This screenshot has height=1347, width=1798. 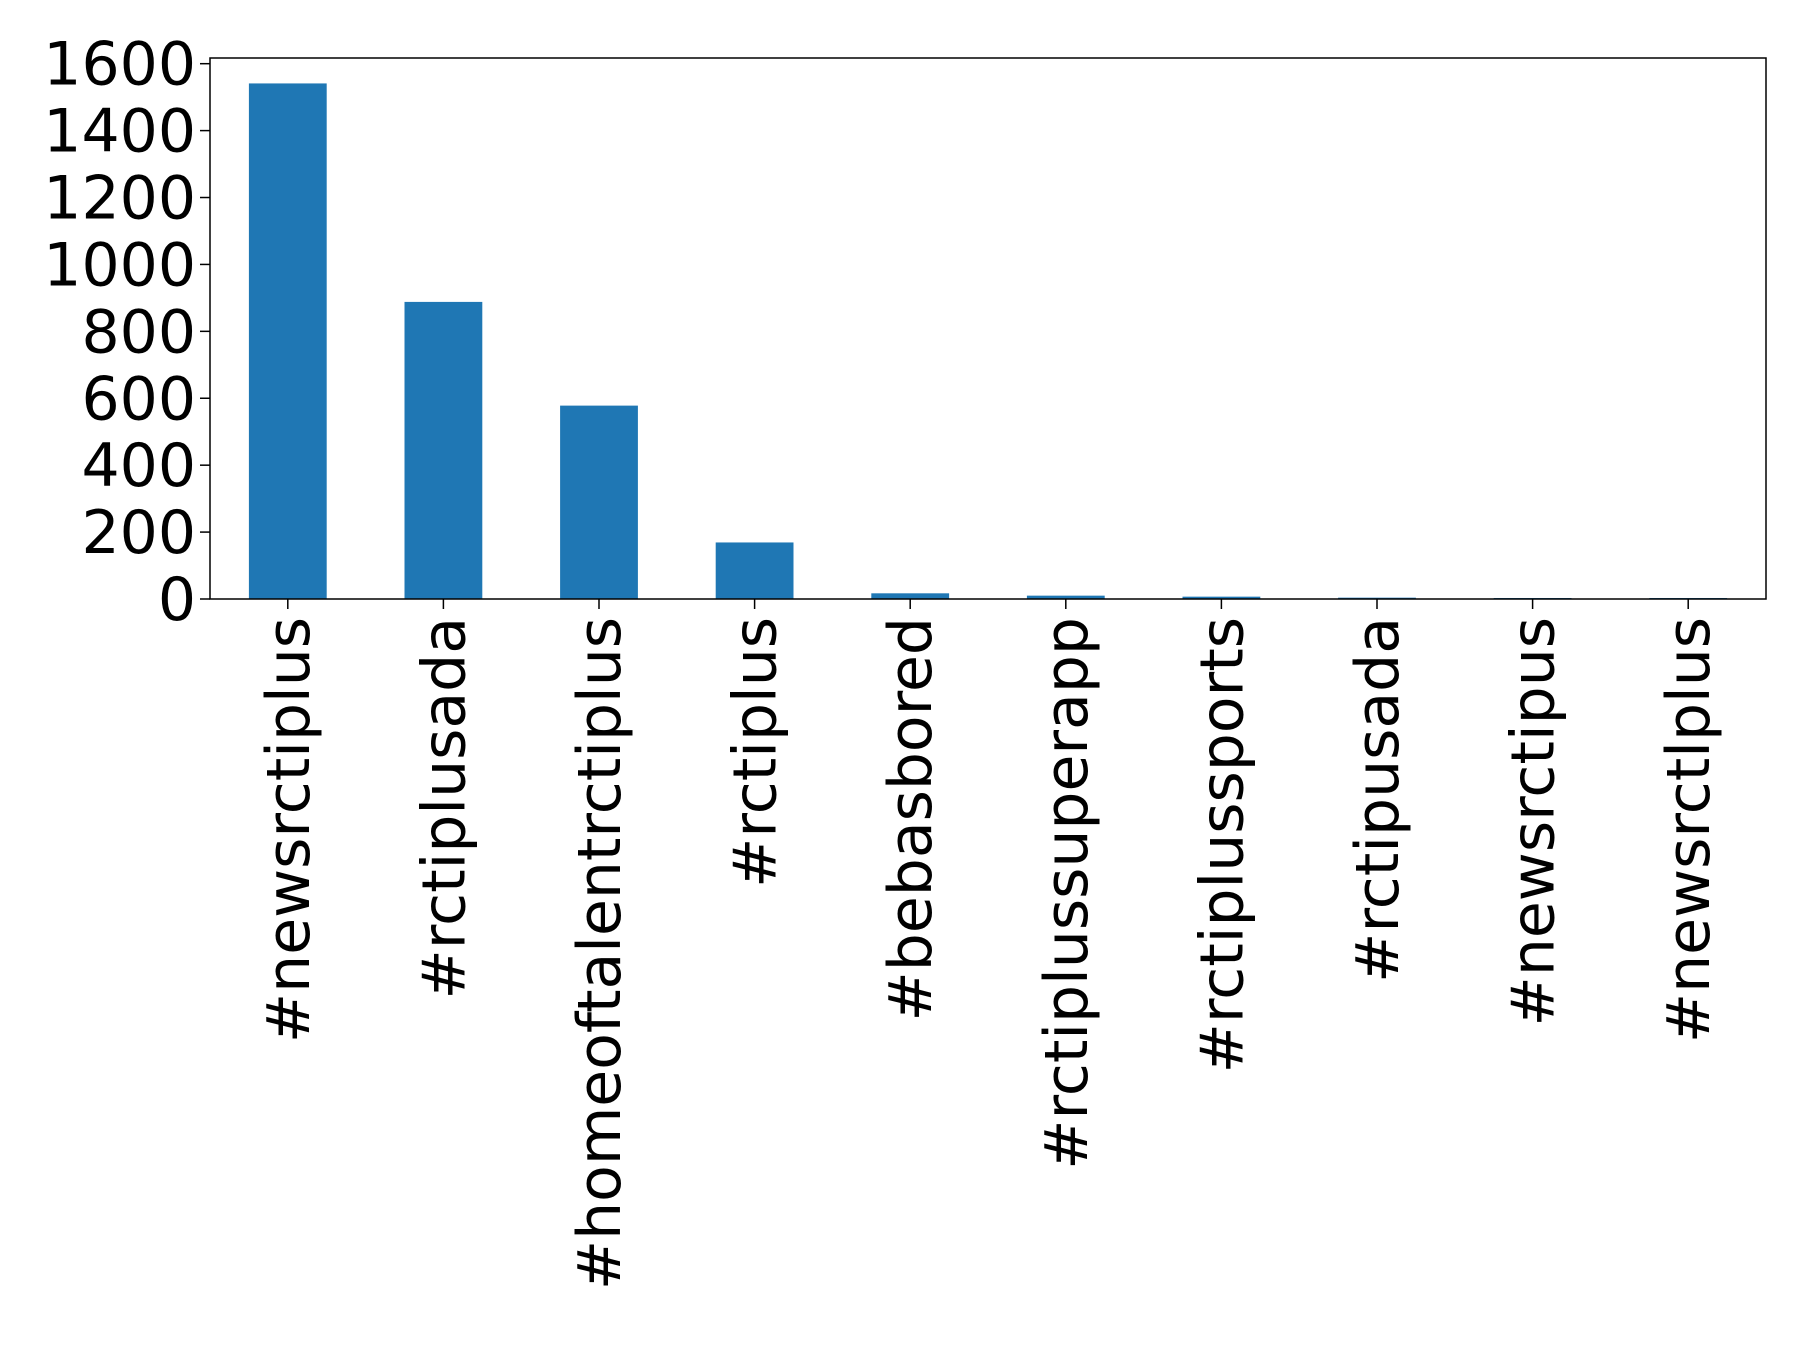 What do you see at coordinates (1534, 821) in the screenshot?
I see `x-tick-label: #newsrctipus` at bounding box center [1534, 821].